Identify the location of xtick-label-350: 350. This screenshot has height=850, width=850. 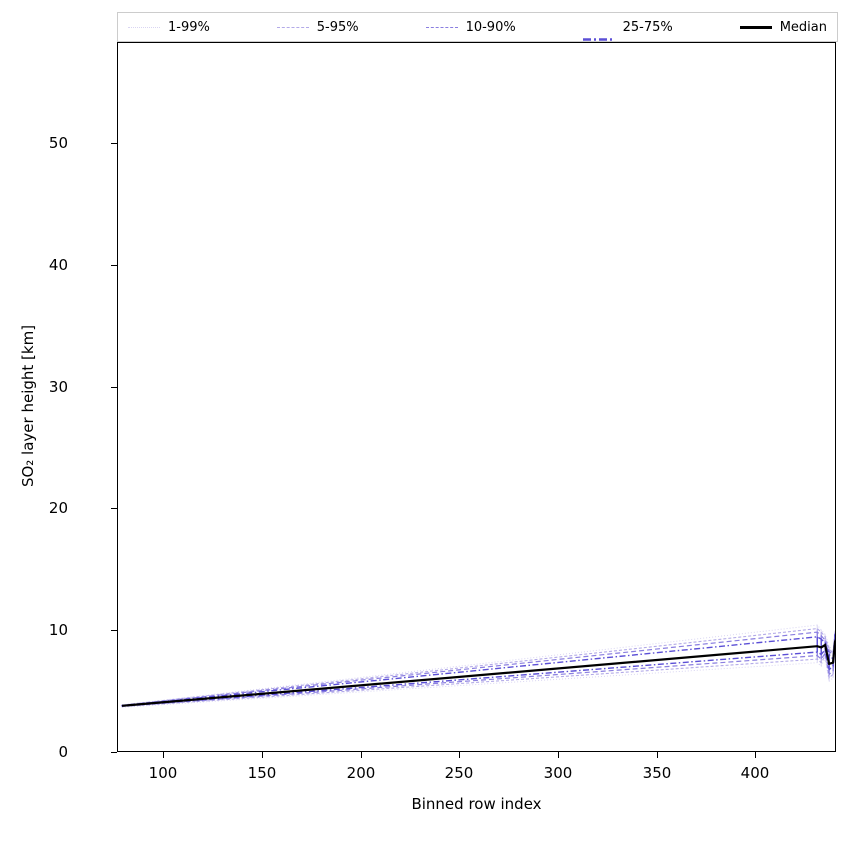
(657, 773).